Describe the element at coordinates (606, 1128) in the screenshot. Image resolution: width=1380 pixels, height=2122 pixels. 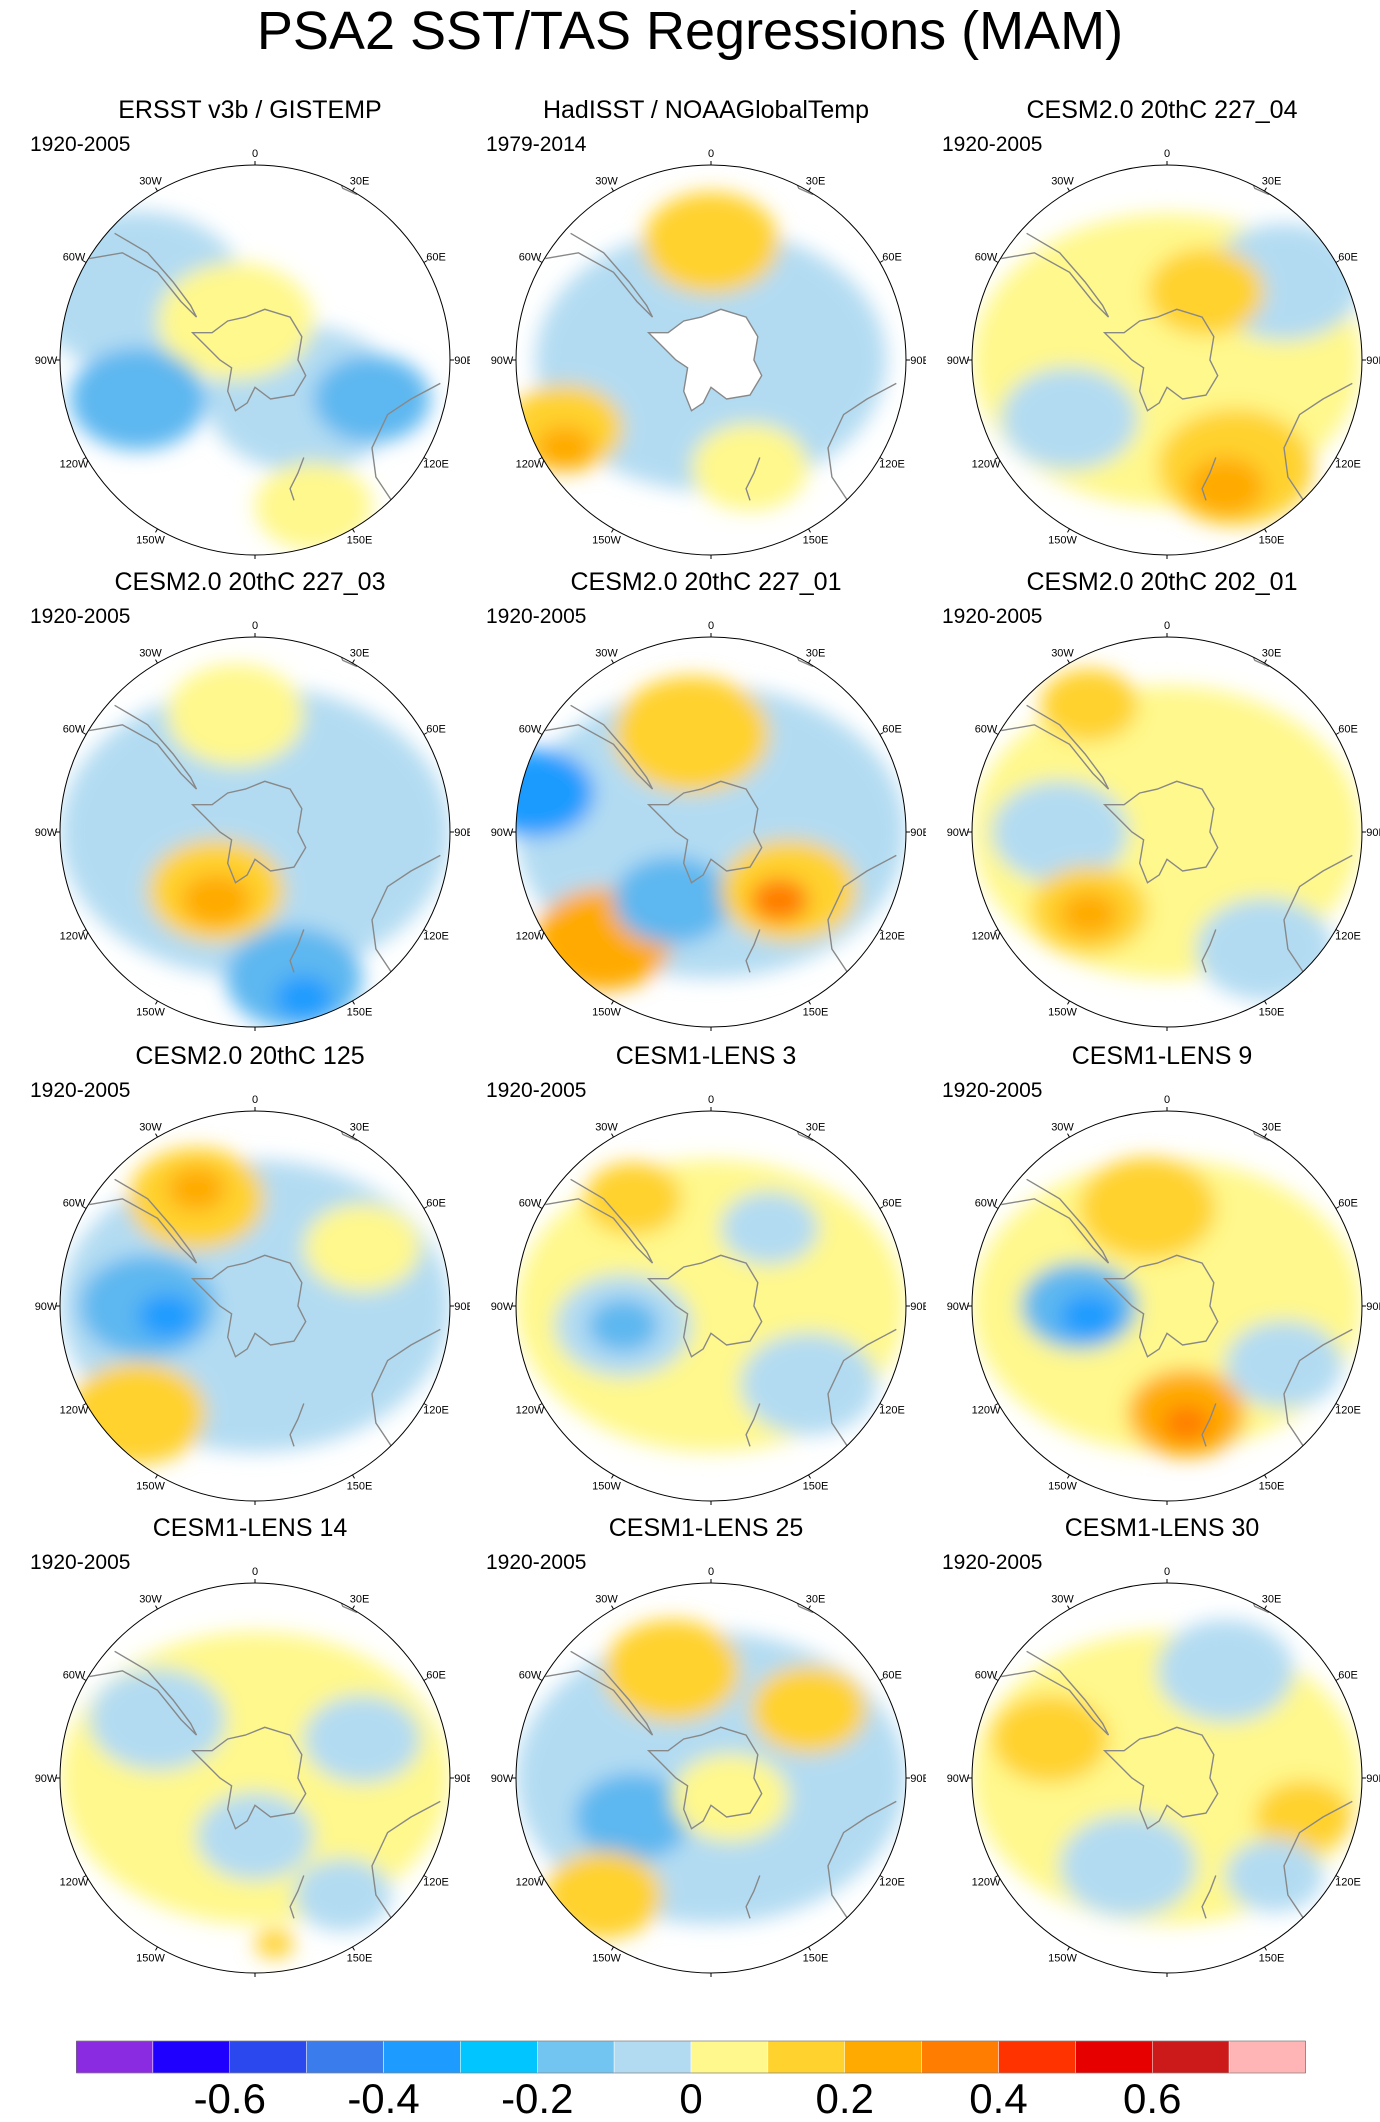
I see `longitude-label: 30W` at that location.